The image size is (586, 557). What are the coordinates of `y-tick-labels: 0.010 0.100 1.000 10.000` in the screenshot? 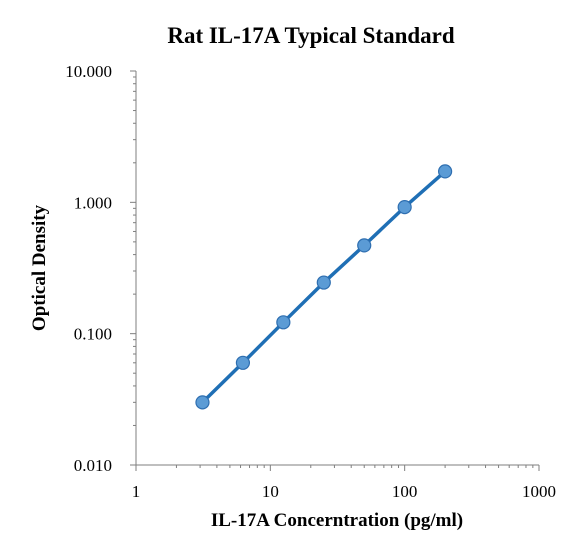 It's located at (88, 268).